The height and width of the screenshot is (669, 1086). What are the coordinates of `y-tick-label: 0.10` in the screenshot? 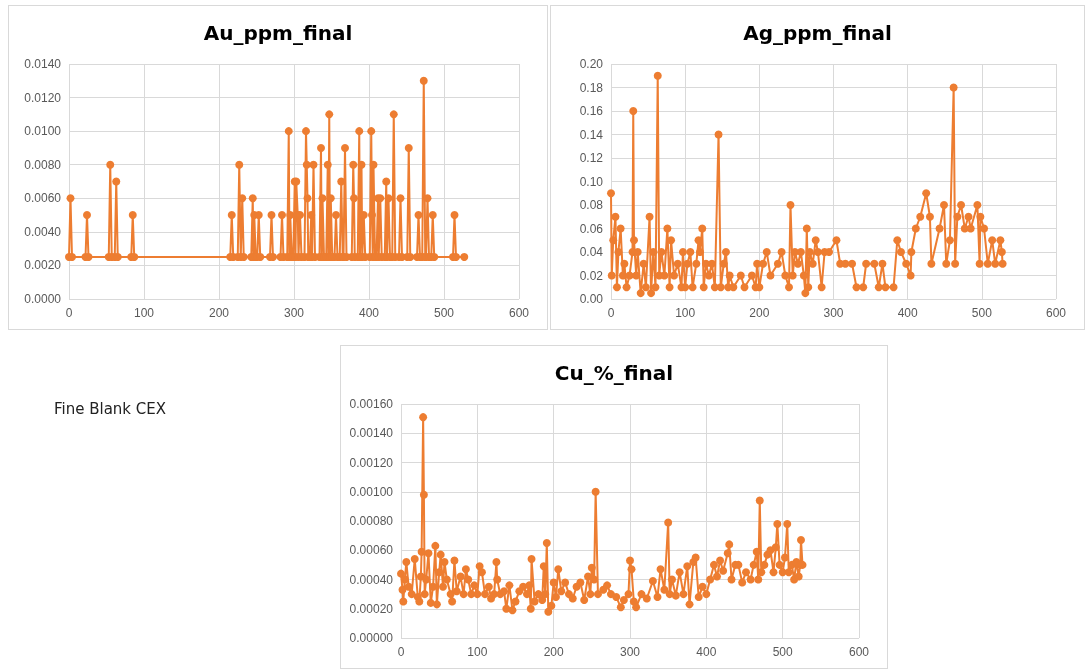 It's located at (591, 181).